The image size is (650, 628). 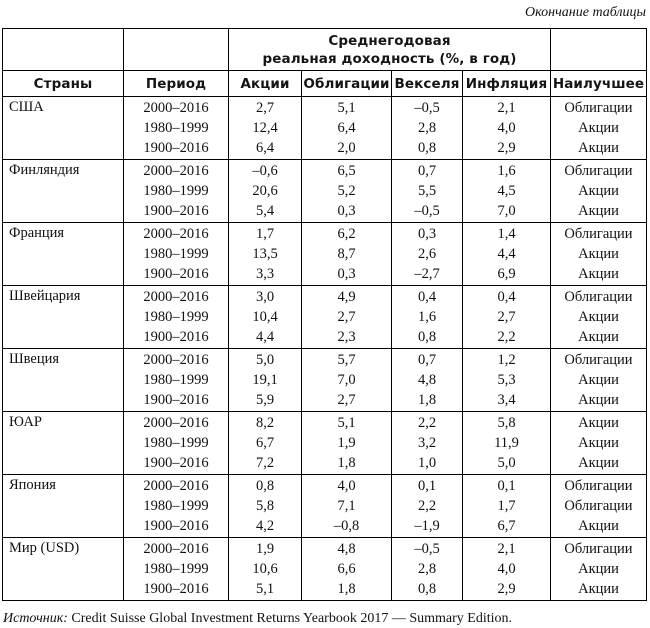 What do you see at coordinates (265, 359) in the screenshot?
I see `stocks-cell: 5,0` at bounding box center [265, 359].